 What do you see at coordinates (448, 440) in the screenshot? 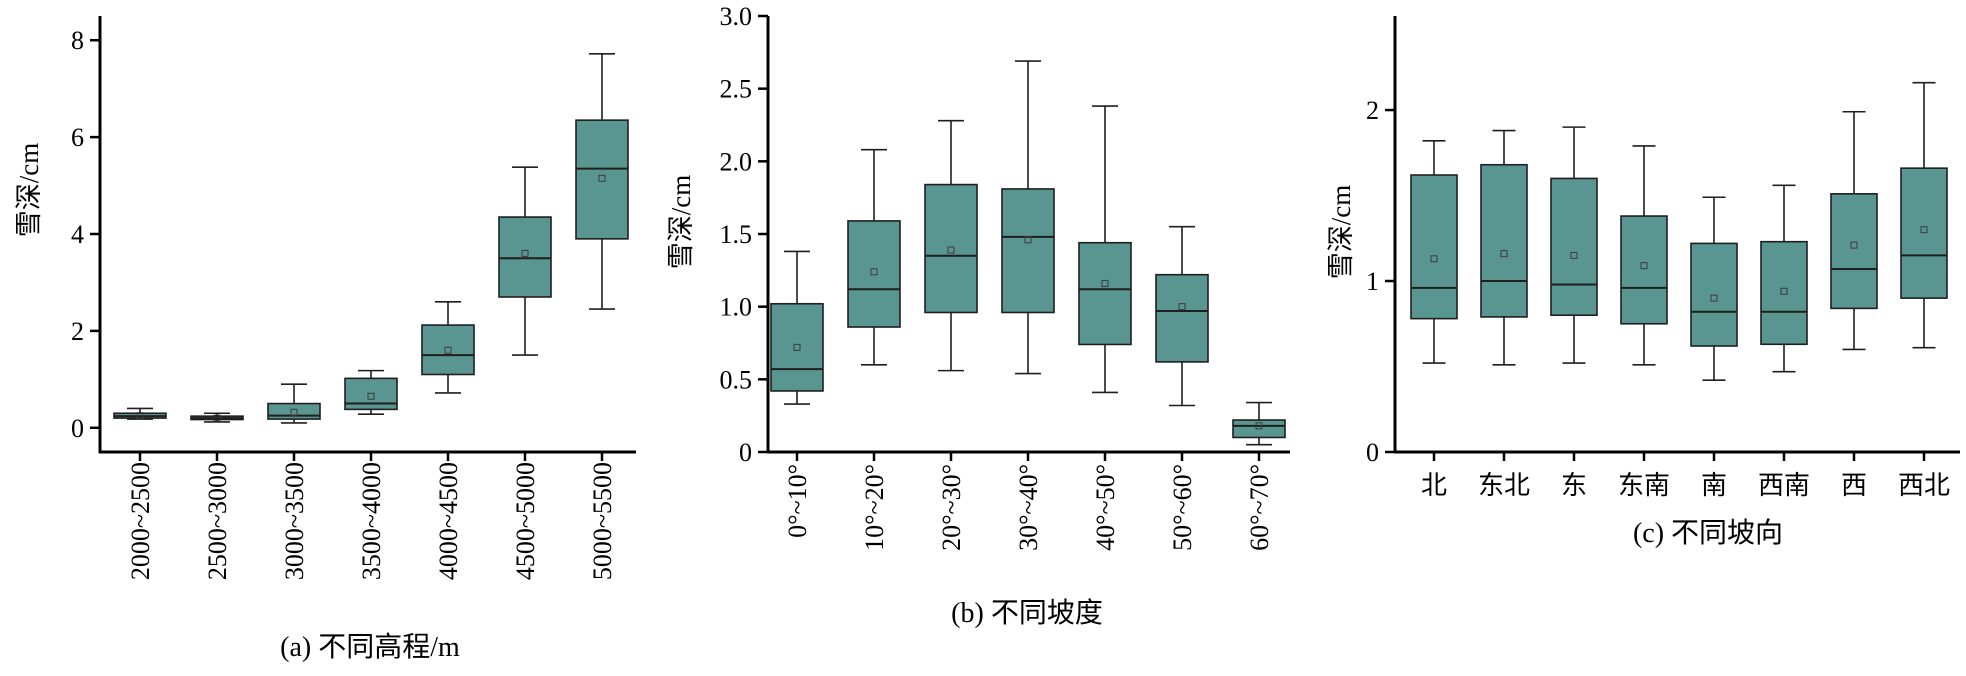
I see `box-4: 4000~4500` at bounding box center [448, 440].